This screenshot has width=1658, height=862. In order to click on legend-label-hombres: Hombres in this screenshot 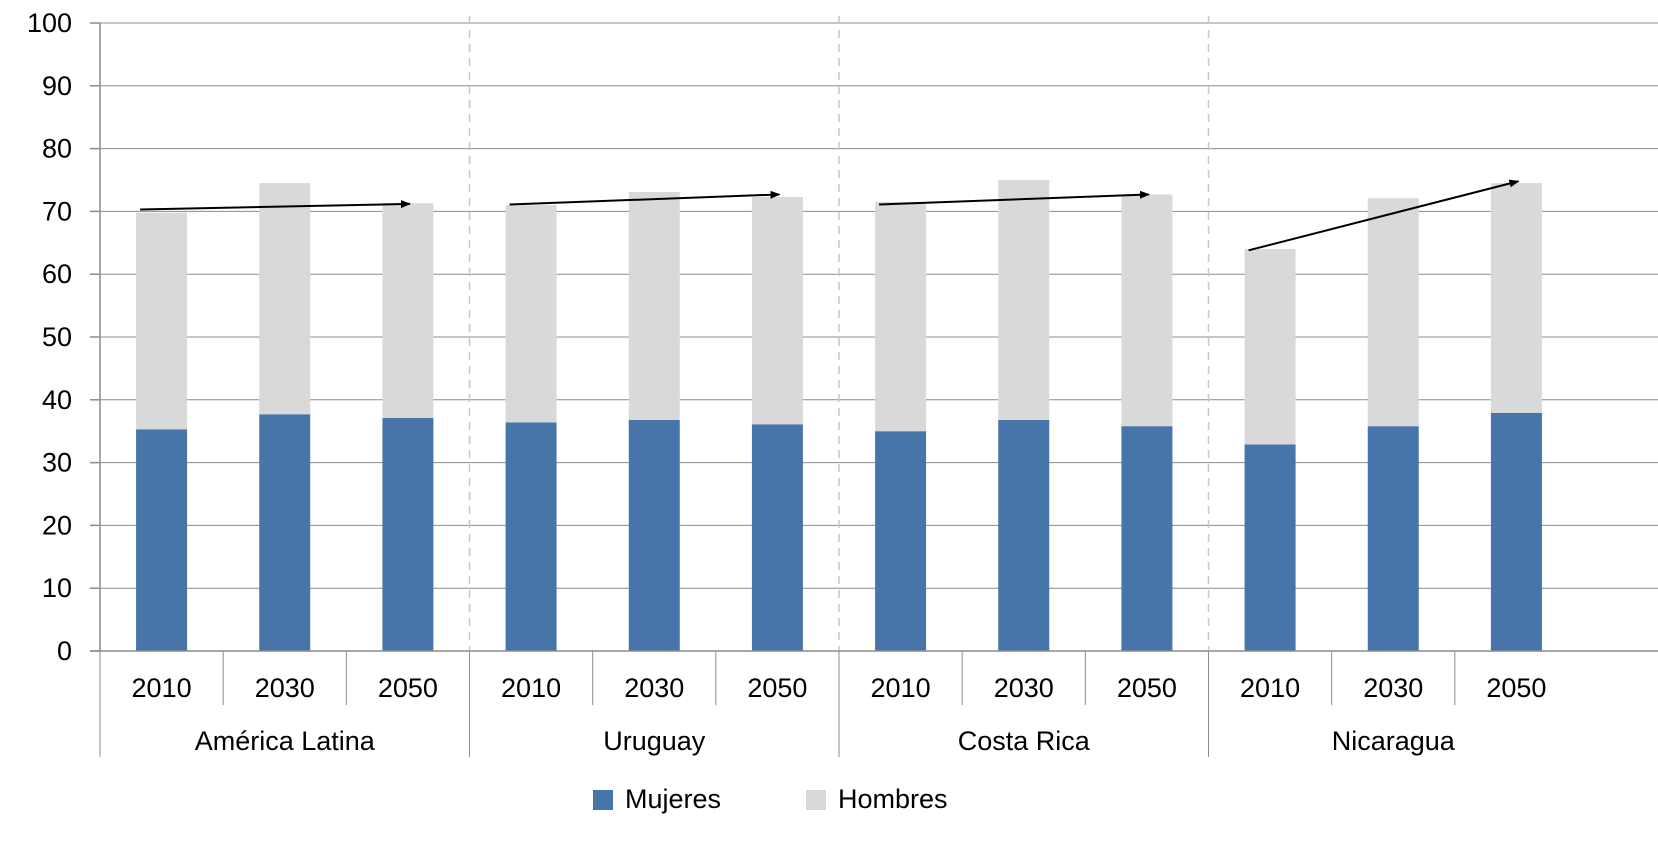, I will do `click(893, 799)`.